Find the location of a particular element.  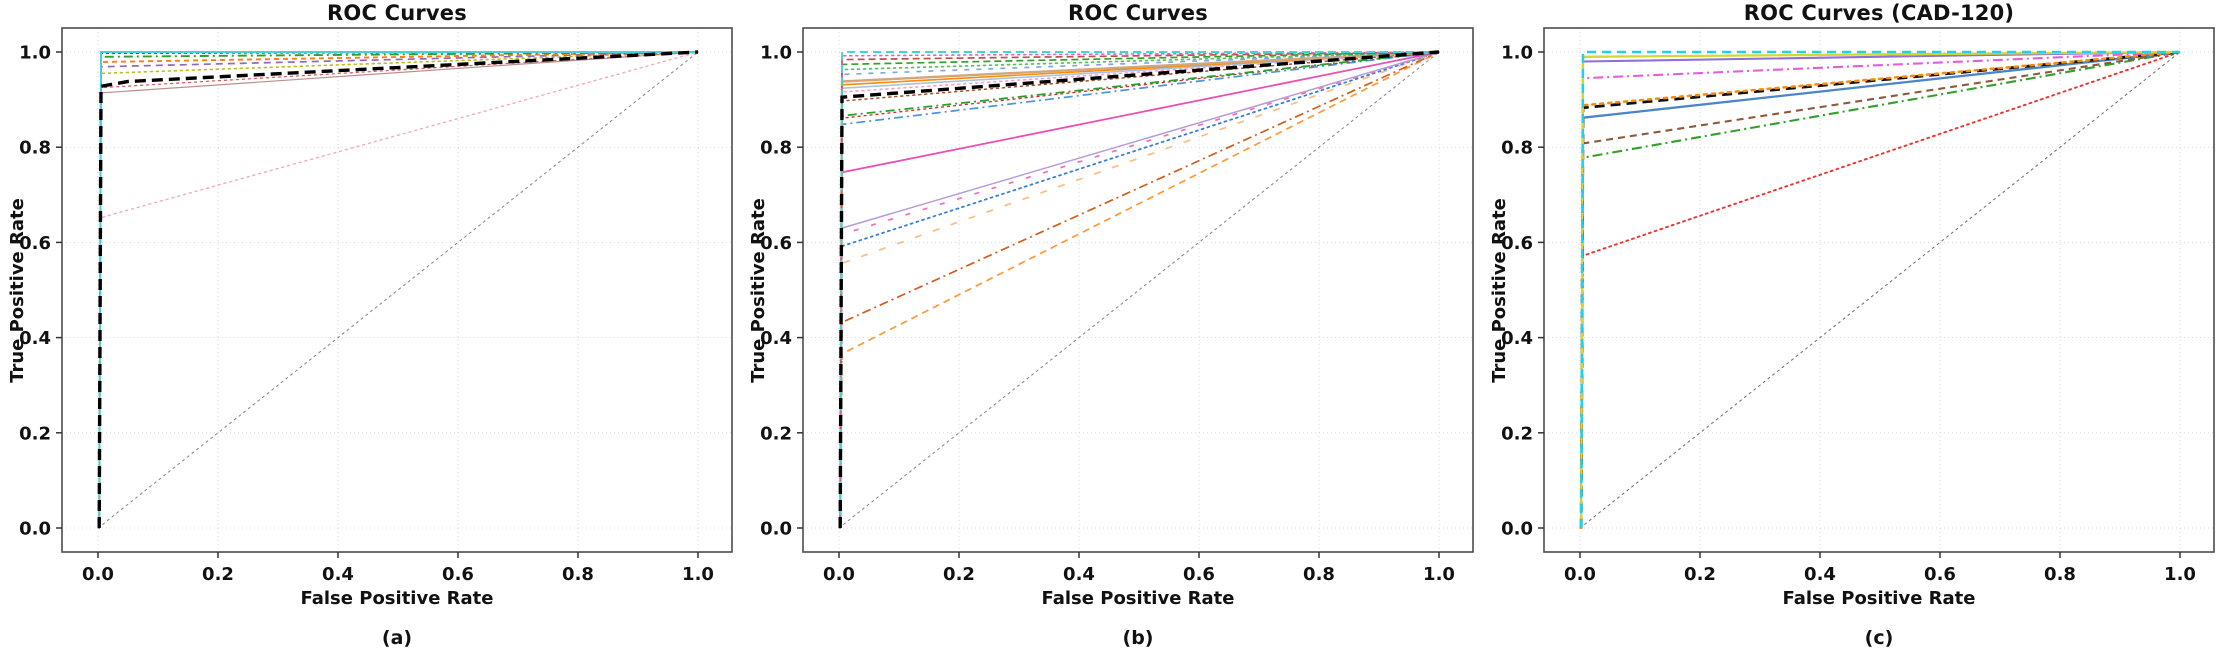

chart-title: ROC Curves (CAD-120) is located at coordinates (1879, 13).